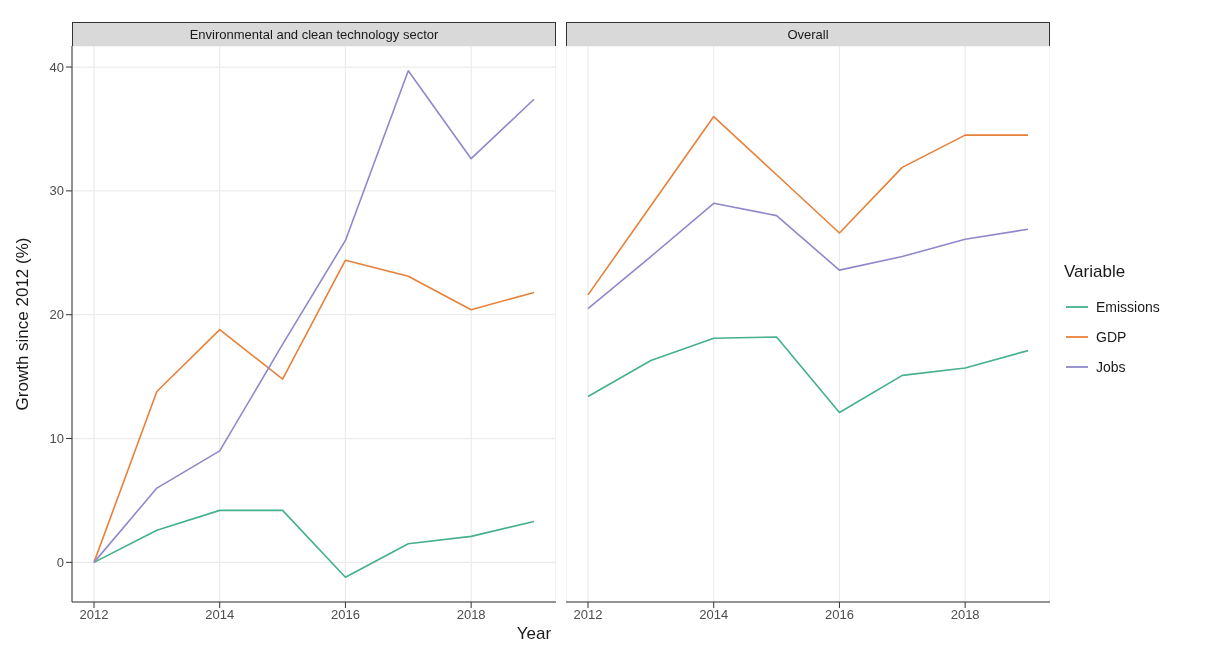 The image size is (1231, 658). Describe the element at coordinates (56, 191) in the screenshot. I see `y-tick-label: 30` at that location.